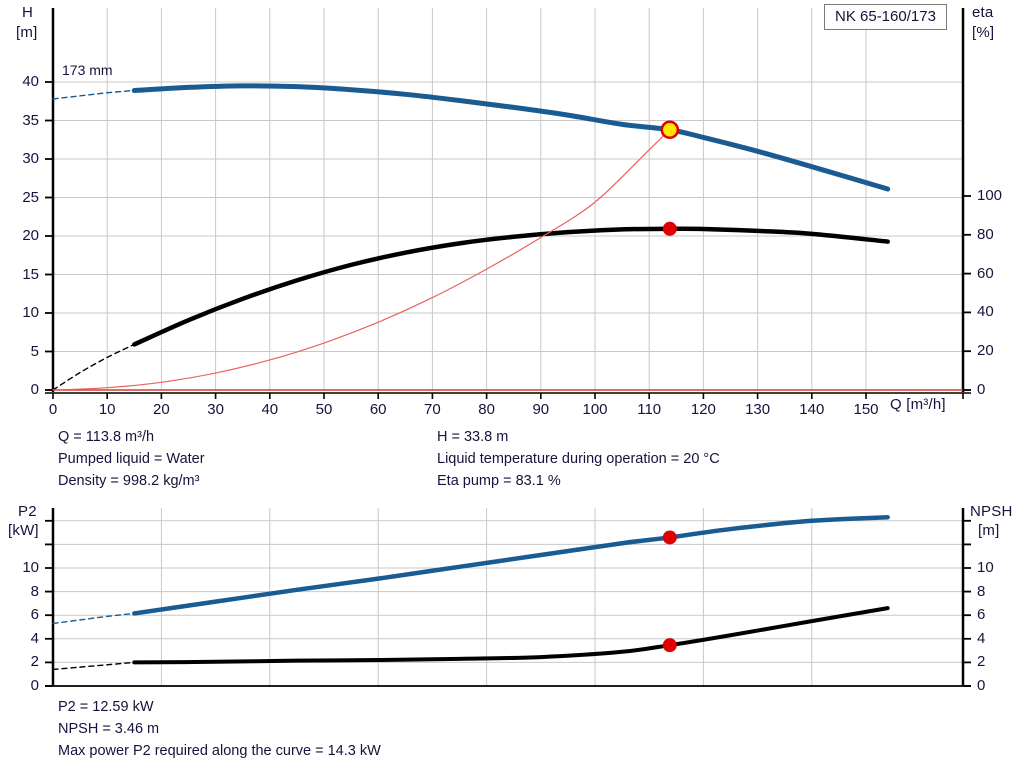 The width and height of the screenshot is (1024, 781). What do you see at coordinates (989, 530) in the screenshot?
I see `npsh-axis-title-line2: [m]` at bounding box center [989, 530].